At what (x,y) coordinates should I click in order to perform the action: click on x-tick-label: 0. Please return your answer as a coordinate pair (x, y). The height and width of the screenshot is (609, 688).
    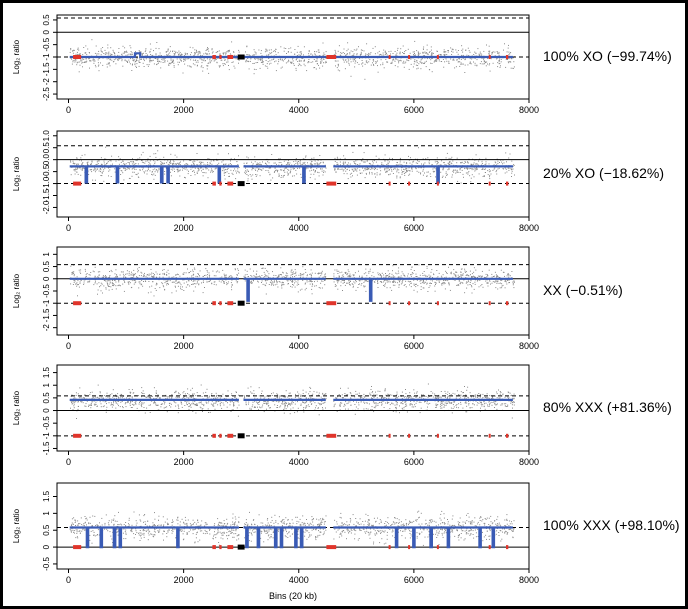
    Looking at the image, I should click on (68, 228).